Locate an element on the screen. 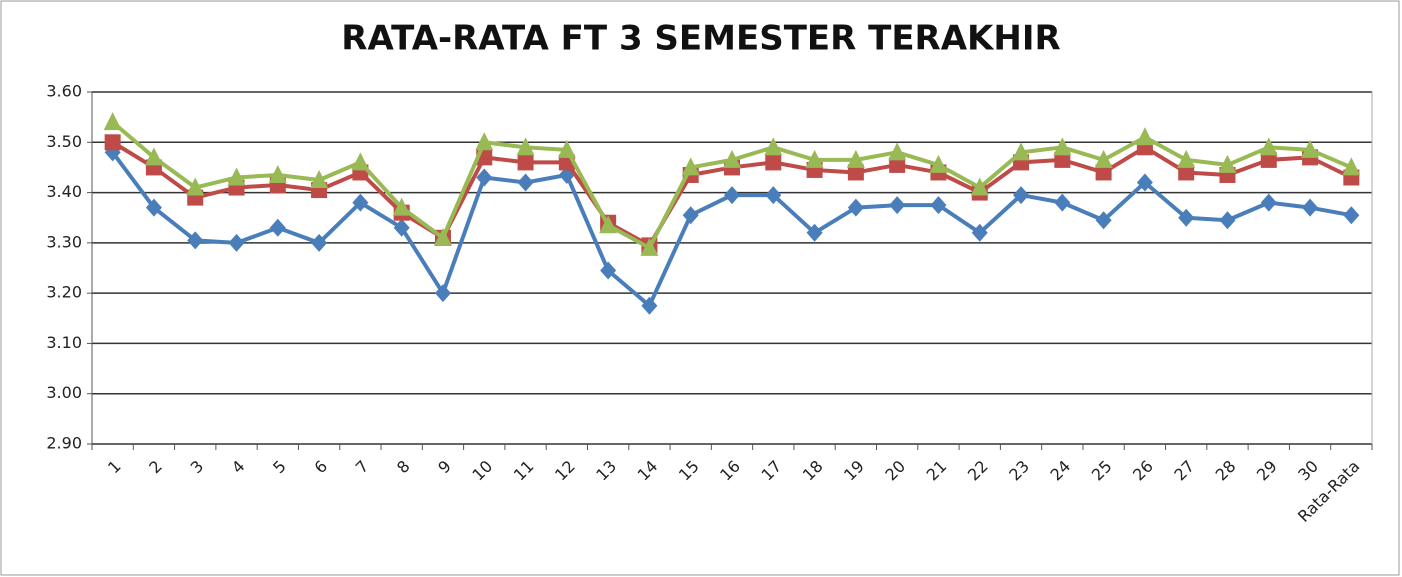 This screenshot has height=577, width=1402. y-tick-label: 3.50 is located at coordinates (64, 141).